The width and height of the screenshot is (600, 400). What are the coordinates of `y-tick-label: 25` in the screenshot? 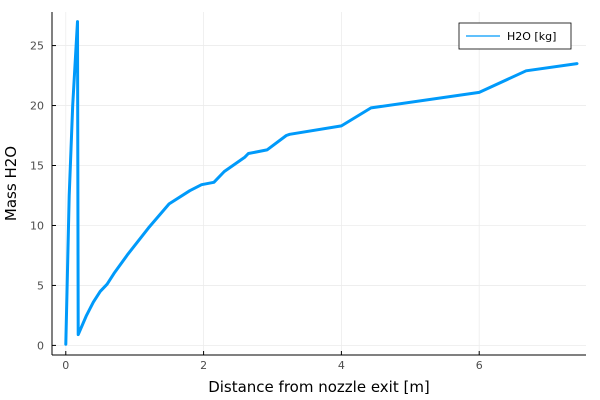 It's located at (37, 46).